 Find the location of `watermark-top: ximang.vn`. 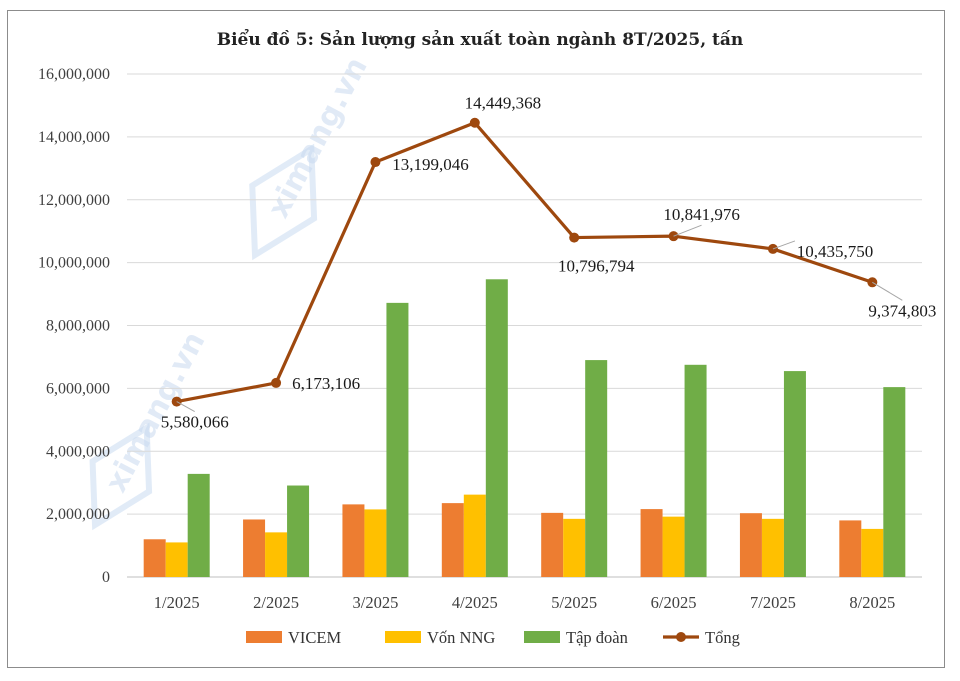

watermark-top: ximang.vn is located at coordinates (312, 156).